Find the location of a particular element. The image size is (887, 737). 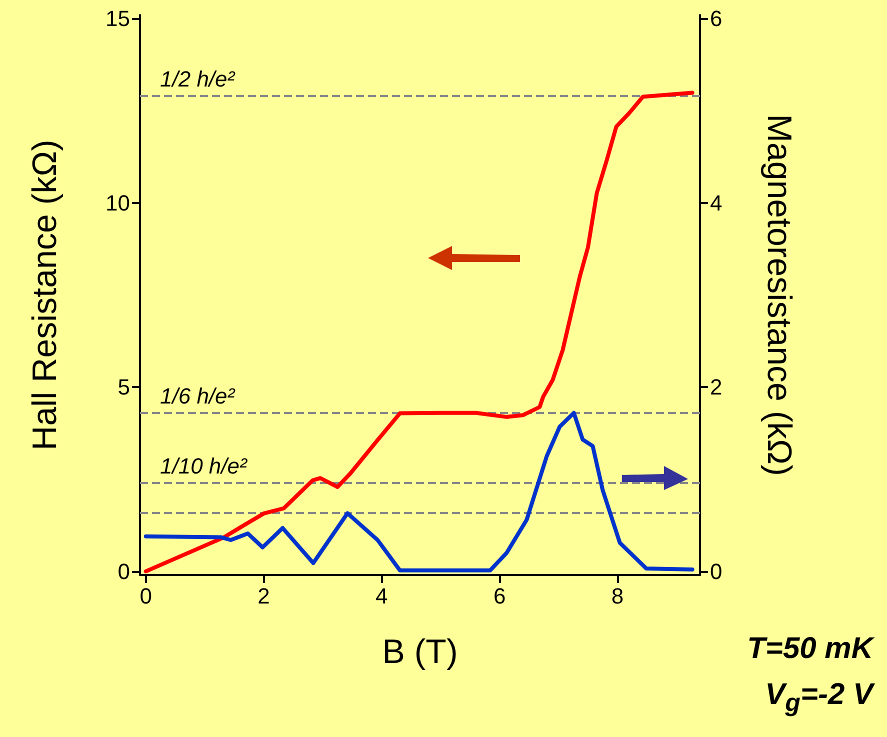

text: V$_{g}$=-2 V is located at coordinates (819, 698).